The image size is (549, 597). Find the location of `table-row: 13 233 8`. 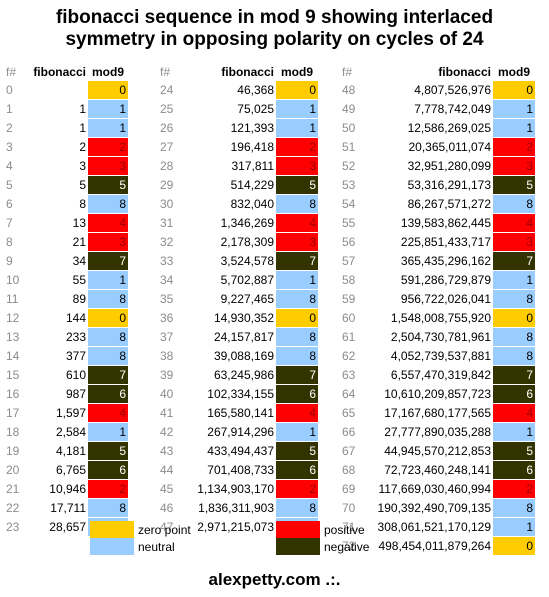

table-row: 13 233 8 is located at coordinates (66, 337).